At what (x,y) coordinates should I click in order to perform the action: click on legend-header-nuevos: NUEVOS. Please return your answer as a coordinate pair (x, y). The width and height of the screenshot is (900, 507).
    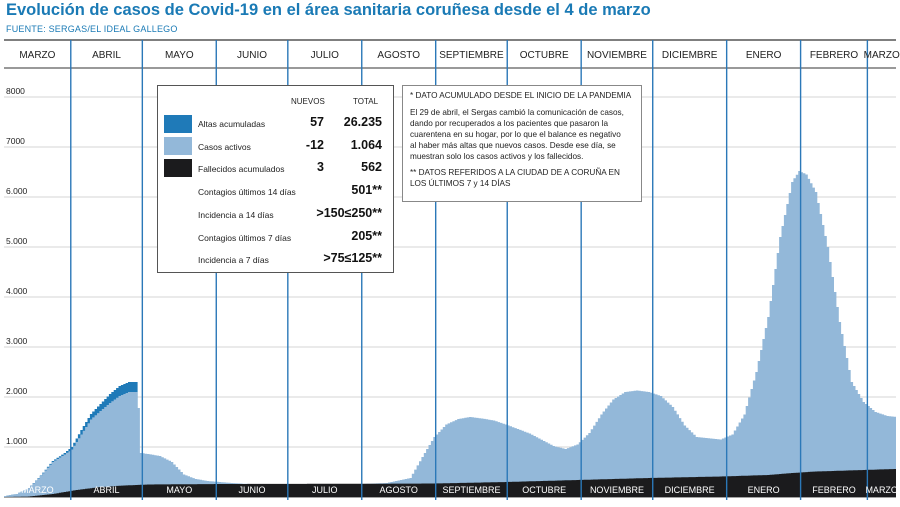
    Looking at the image, I should click on (308, 101).